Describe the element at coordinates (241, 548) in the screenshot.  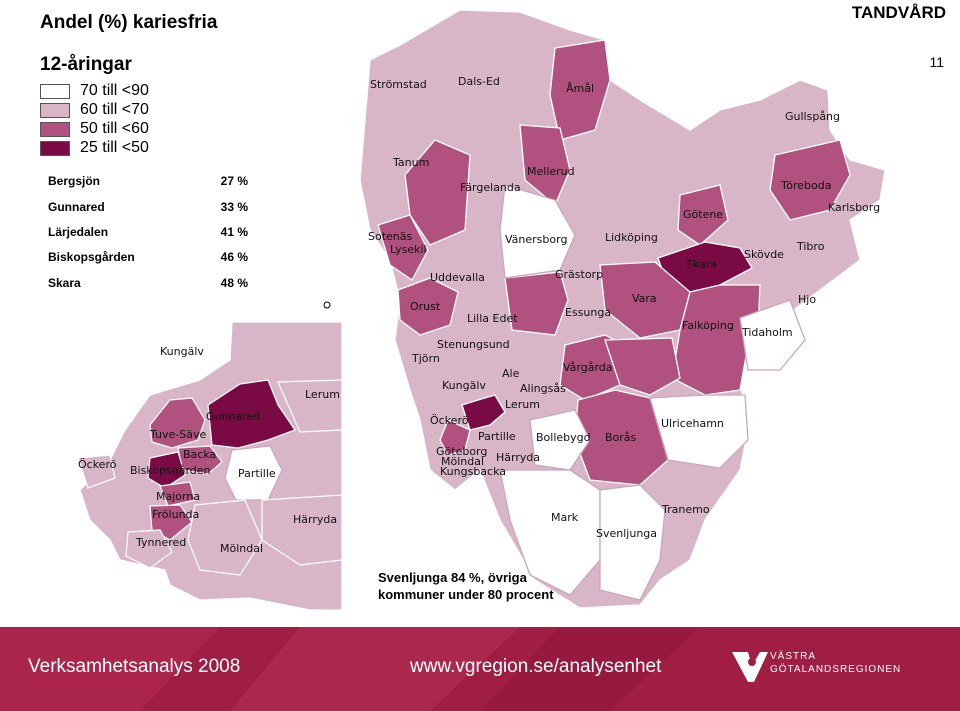
I see `inset-label: Mölndal` at that location.